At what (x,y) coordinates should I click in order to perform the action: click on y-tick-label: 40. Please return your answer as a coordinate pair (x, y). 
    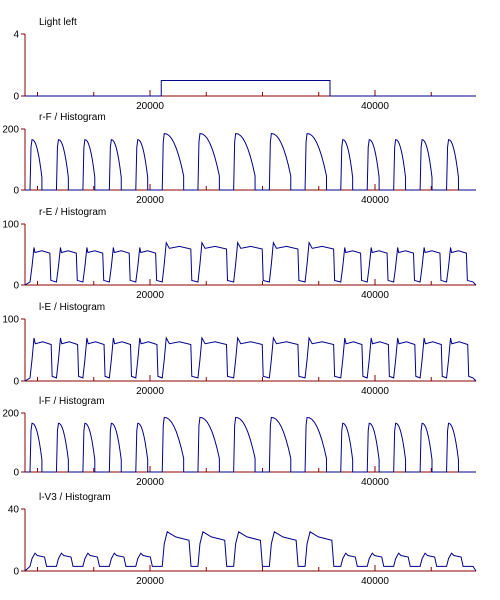
    Looking at the image, I should click on (14, 510).